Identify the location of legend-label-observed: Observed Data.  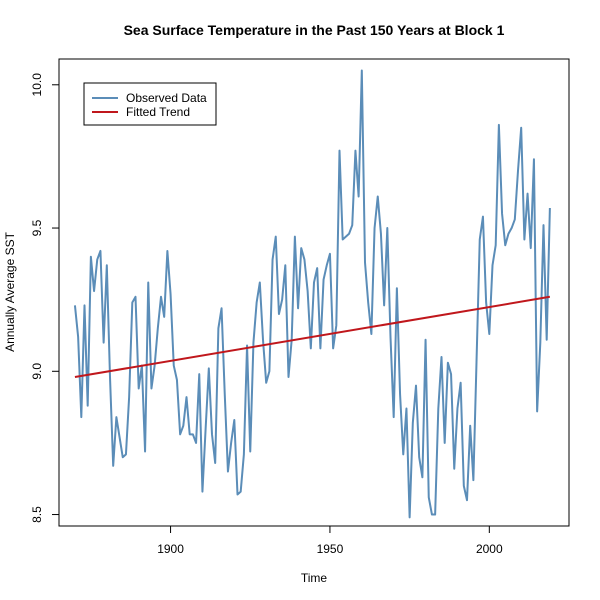
(166, 98).